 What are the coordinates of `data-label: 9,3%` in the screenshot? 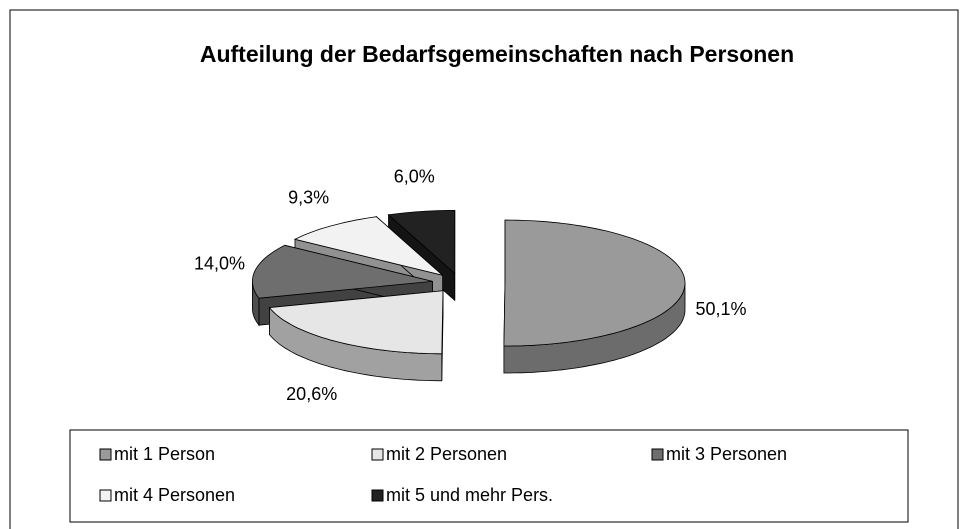 It's located at (308, 197).